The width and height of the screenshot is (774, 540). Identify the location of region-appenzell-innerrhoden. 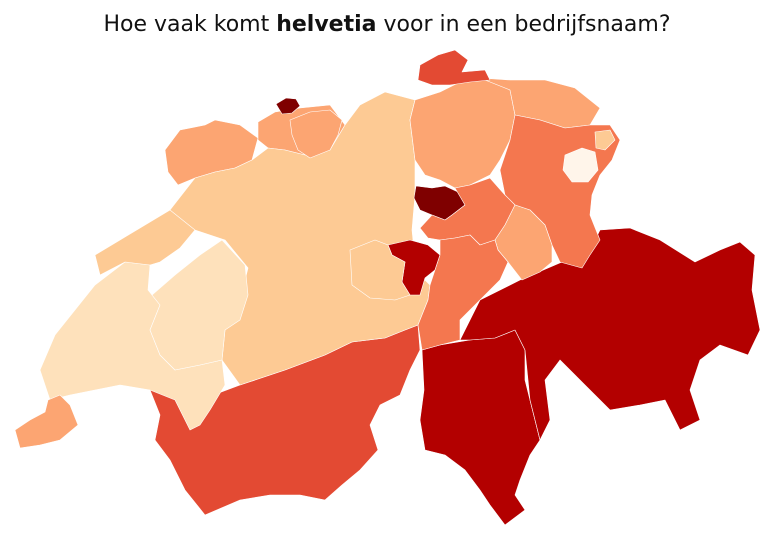
(580, 165).